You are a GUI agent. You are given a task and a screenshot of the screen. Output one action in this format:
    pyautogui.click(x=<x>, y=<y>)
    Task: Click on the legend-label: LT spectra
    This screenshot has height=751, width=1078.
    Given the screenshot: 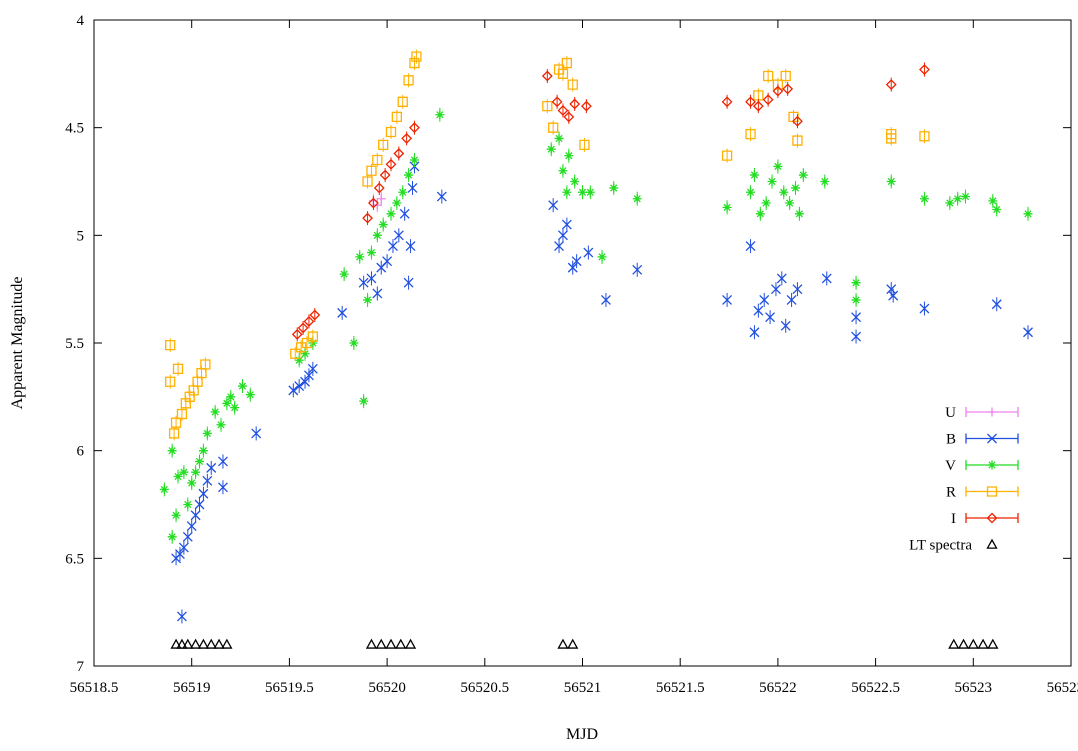 What is the action you would take?
    pyautogui.click(x=940, y=546)
    